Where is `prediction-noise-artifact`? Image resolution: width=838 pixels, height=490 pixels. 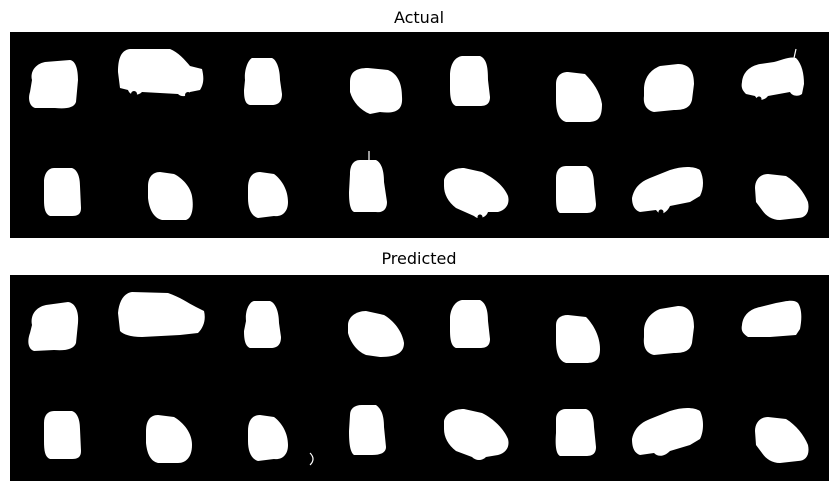
prediction-noise-artifact is located at coordinates (311, 459).